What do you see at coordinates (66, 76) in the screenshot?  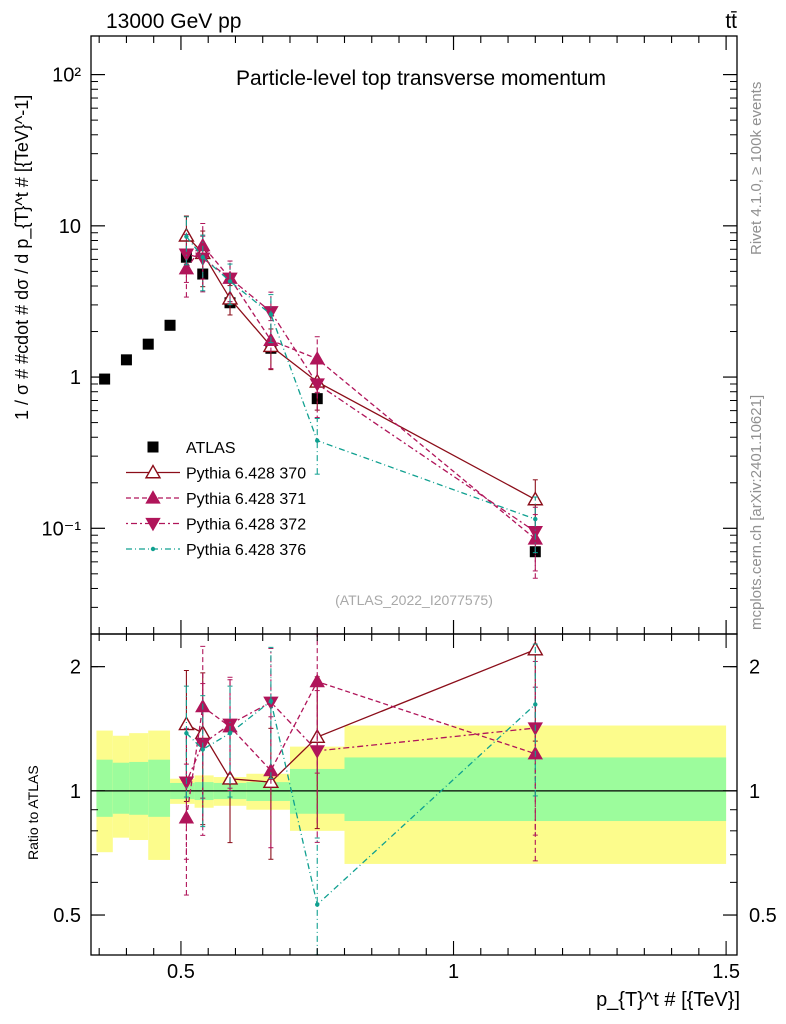 I see `main-y-tick-label: 10²` at bounding box center [66, 76].